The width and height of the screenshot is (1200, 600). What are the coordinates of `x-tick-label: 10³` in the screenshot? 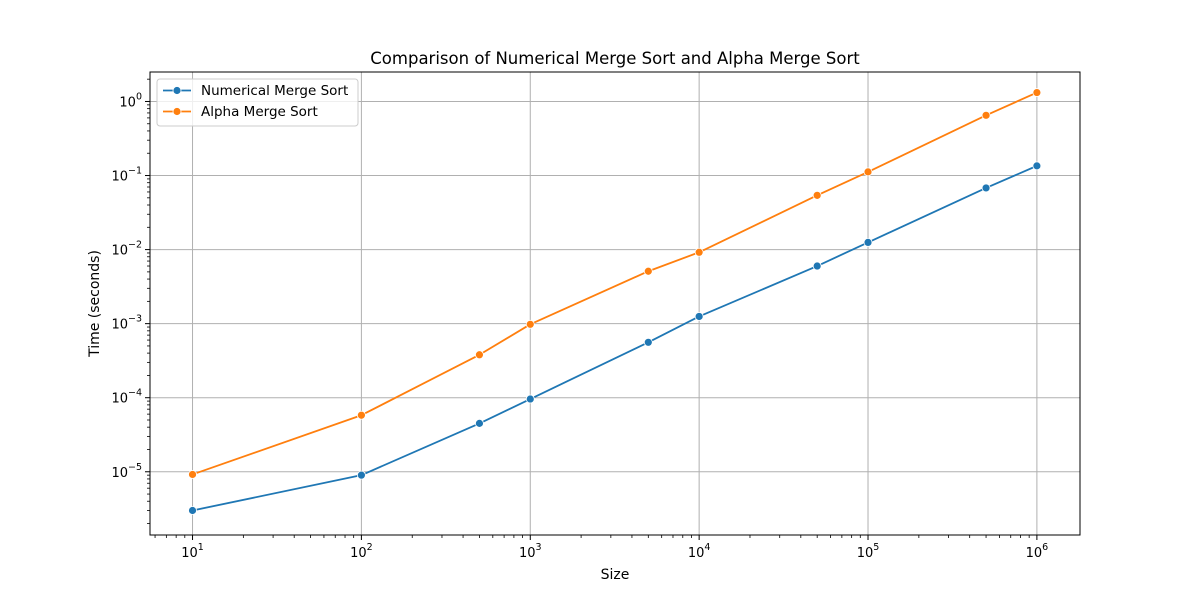 It's located at (530, 551).